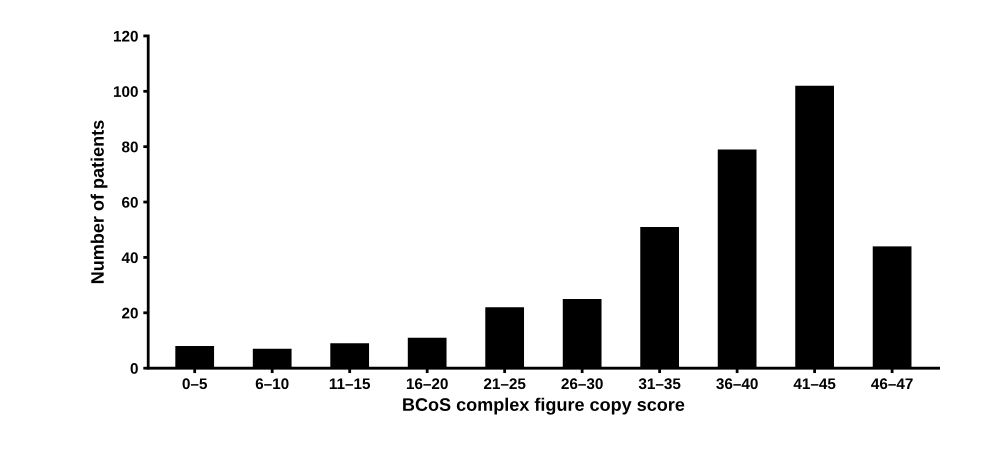  I want to click on x-tick-label: 11–15, so click(350, 384).